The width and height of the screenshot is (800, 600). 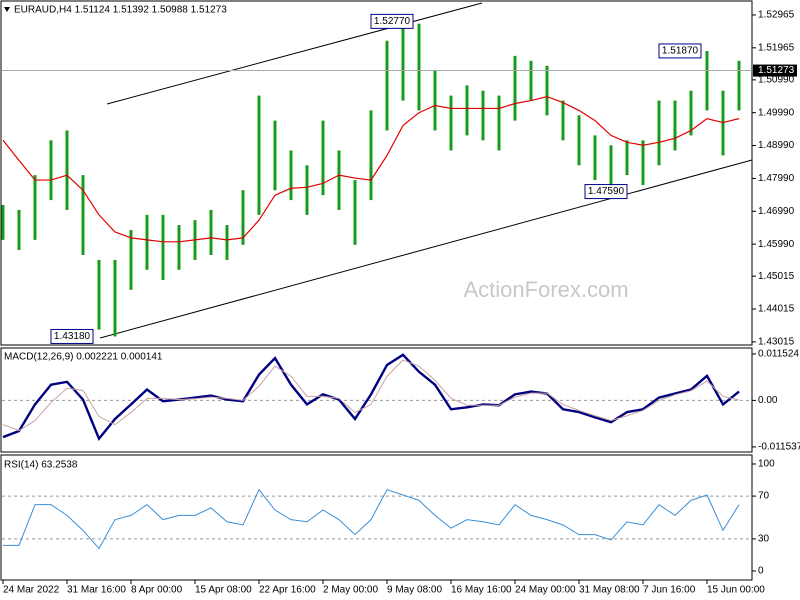 What do you see at coordinates (776, 309) in the screenshot?
I see `y-tick-label: 1.44015` at bounding box center [776, 309].